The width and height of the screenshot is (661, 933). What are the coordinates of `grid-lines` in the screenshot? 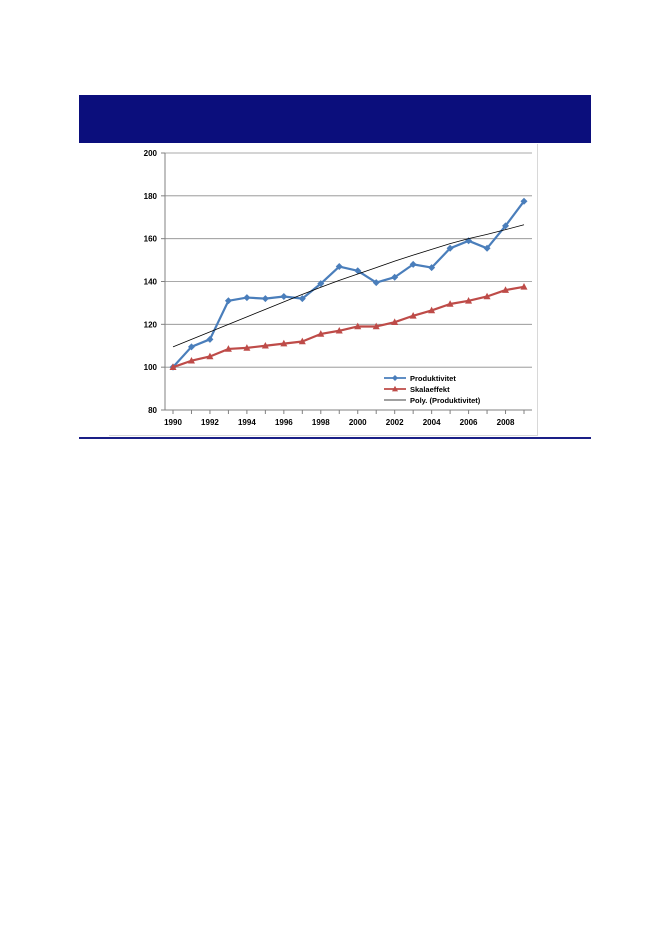 It's located at (348, 260).